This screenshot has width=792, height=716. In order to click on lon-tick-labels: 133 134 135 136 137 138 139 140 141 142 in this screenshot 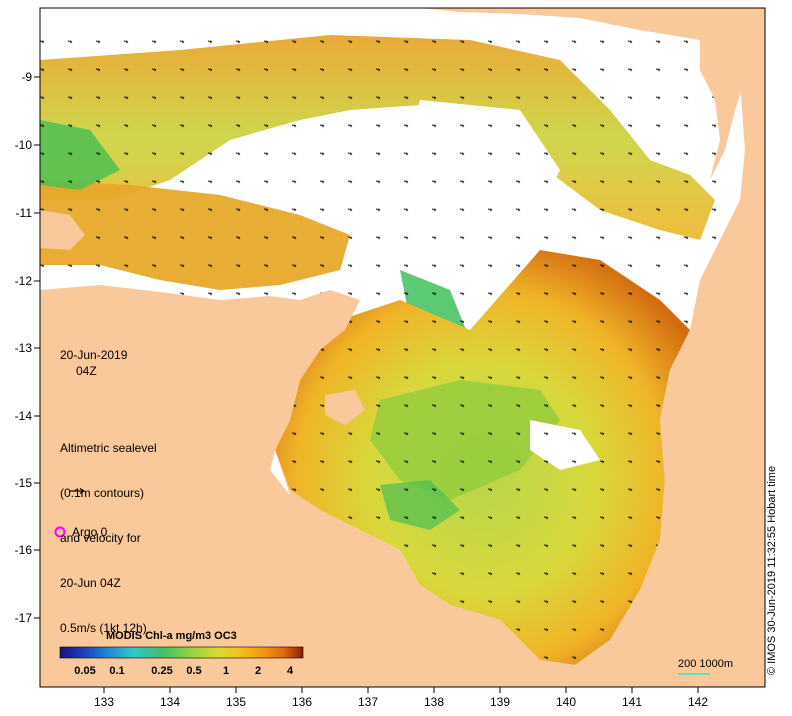, I will do `click(401, 702)`.